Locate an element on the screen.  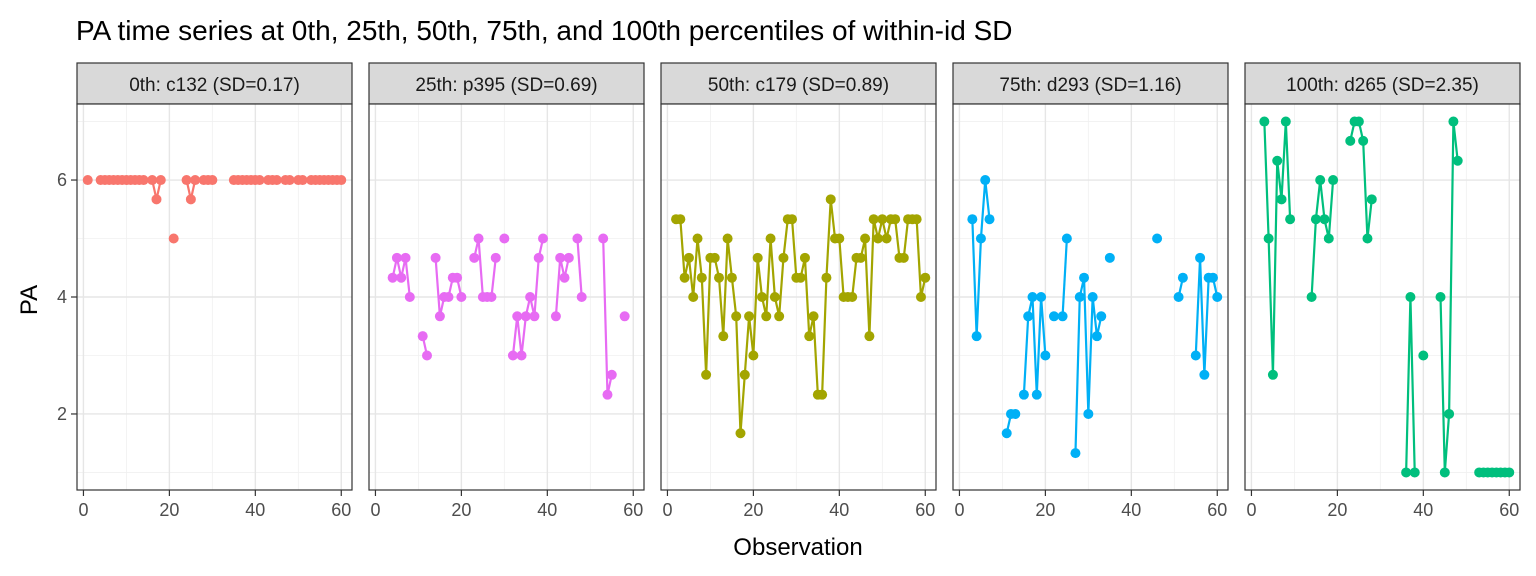
facet-strip-label: 50th: c179 (SD=0.89) is located at coordinates (798, 85).